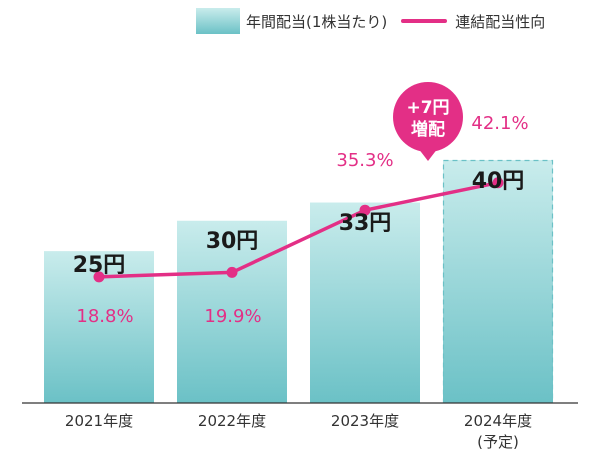  I want to click on category-label-0: 2021年度, so click(99, 421).